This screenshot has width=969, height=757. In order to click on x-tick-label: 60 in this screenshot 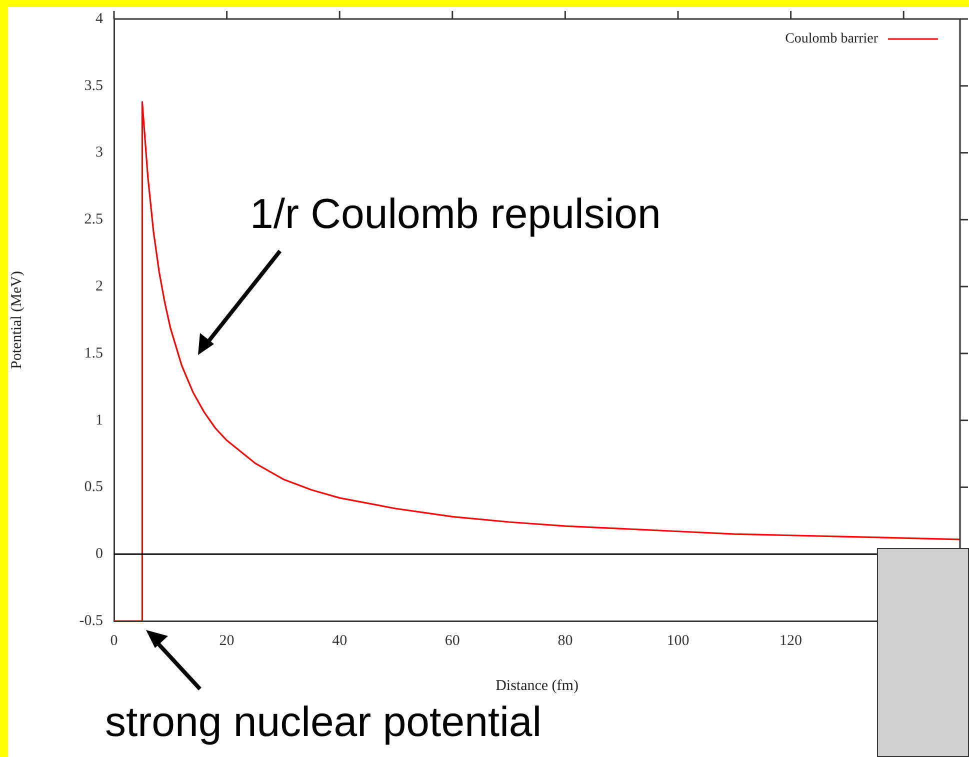, I will do `click(452, 640)`.